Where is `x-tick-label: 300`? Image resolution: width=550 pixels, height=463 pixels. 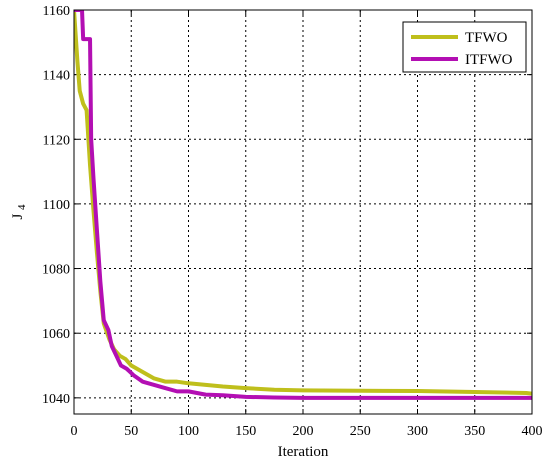 x-tick-label: 300 is located at coordinates (417, 431).